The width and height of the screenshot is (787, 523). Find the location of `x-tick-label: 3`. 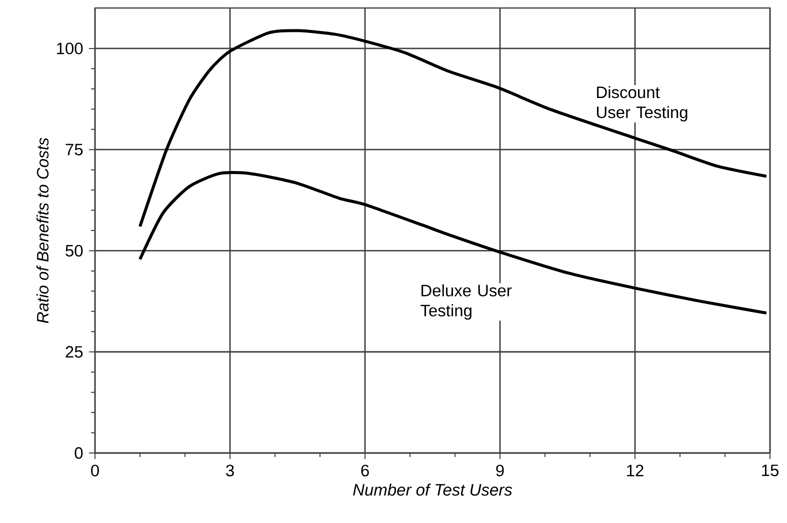

x-tick-label: 3 is located at coordinates (230, 470).